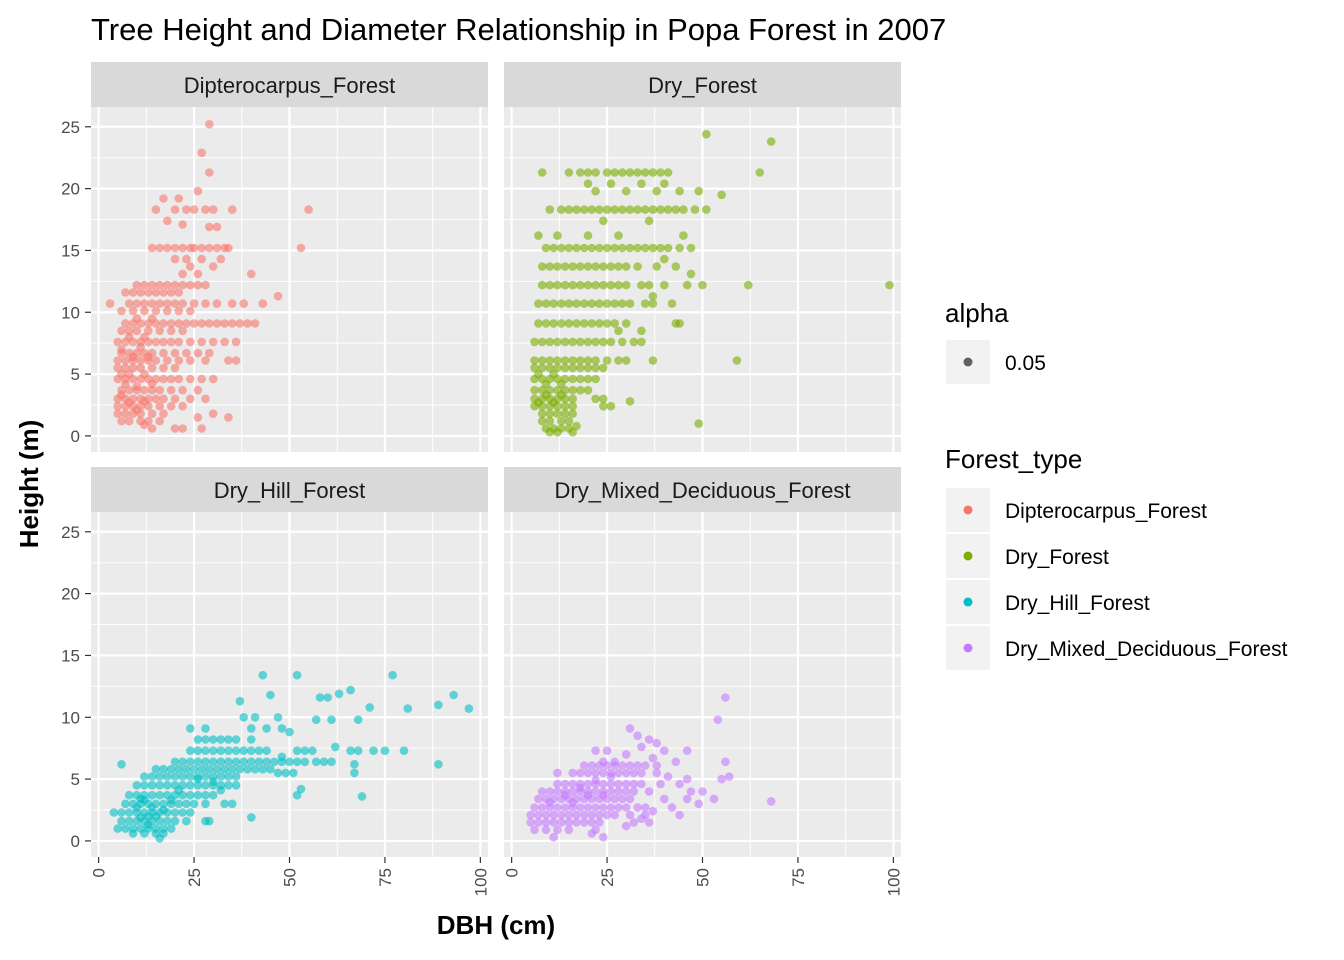  Describe the element at coordinates (290, 490) in the screenshot. I see `facet-strip-label: Dry_Hill_Forest` at that location.